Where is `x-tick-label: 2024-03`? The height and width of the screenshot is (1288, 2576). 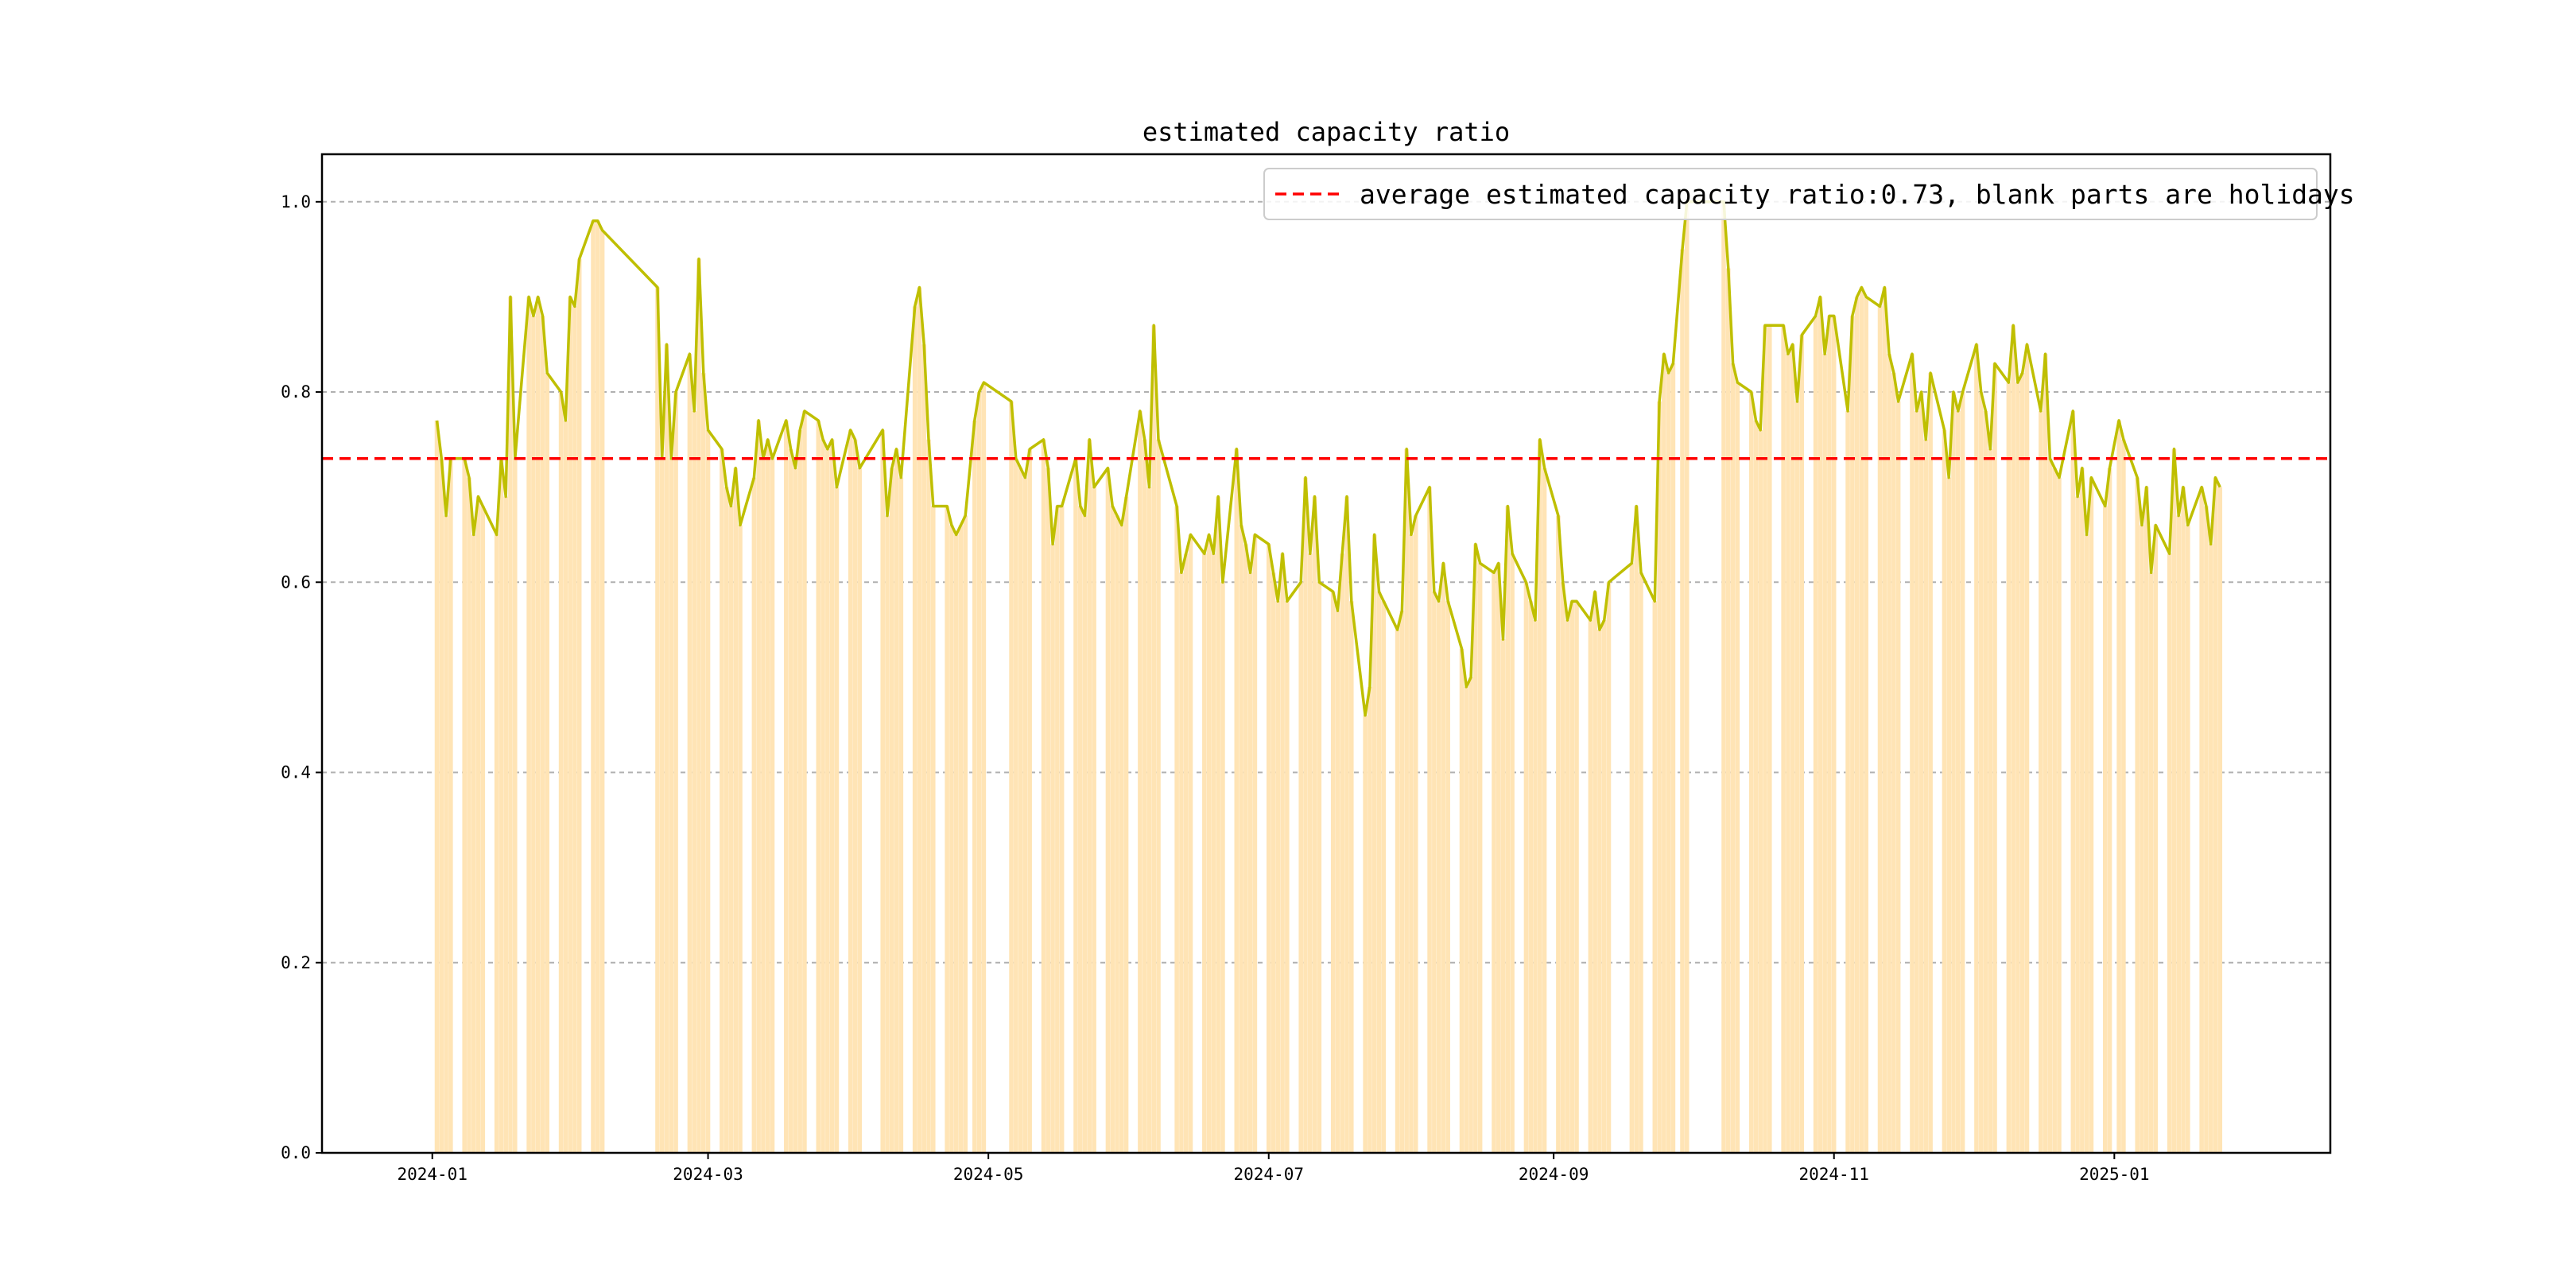 x-tick-label: 2024-03 is located at coordinates (708, 1174).